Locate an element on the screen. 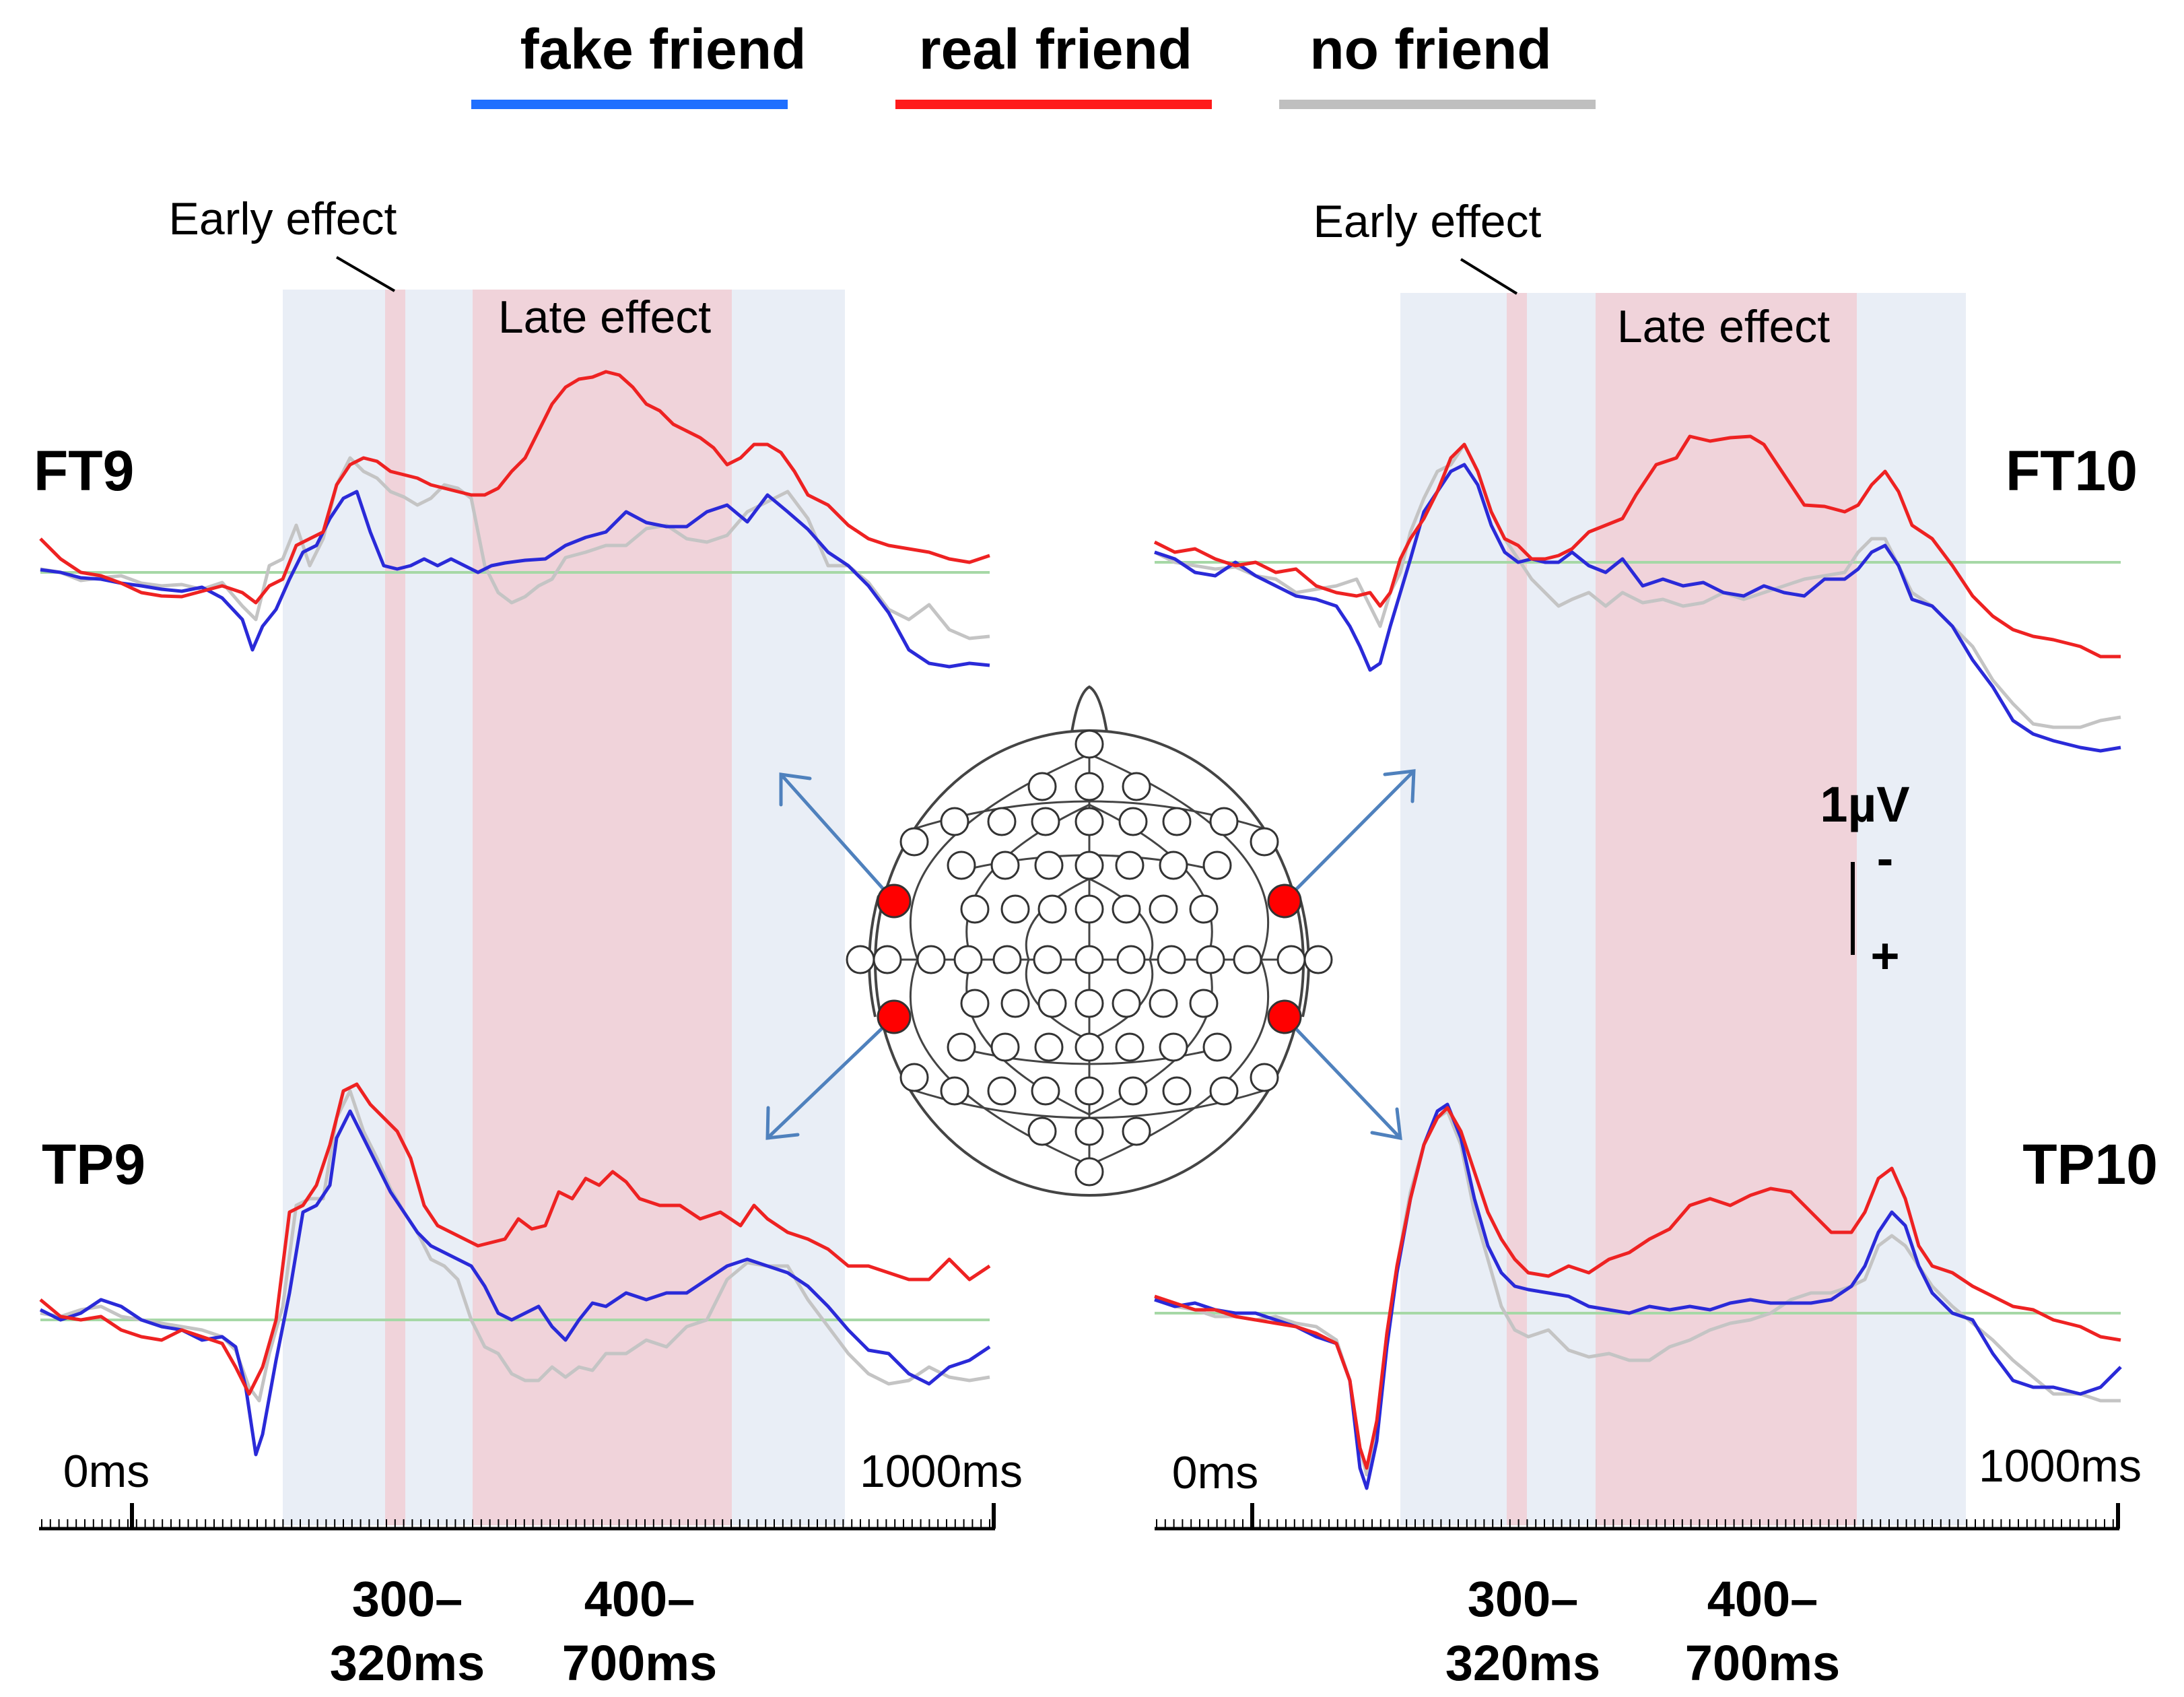 Image resolution: width=2184 pixels, height=1697 pixels. left-axis-start-label: 0ms is located at coordinates (106, 1471).